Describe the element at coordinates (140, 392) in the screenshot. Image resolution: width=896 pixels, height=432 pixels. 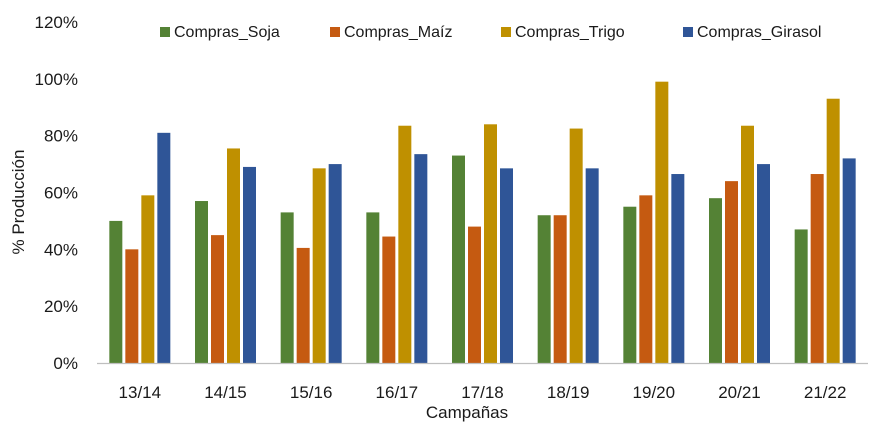
I see `x-tick-label: 13/14` at that location.